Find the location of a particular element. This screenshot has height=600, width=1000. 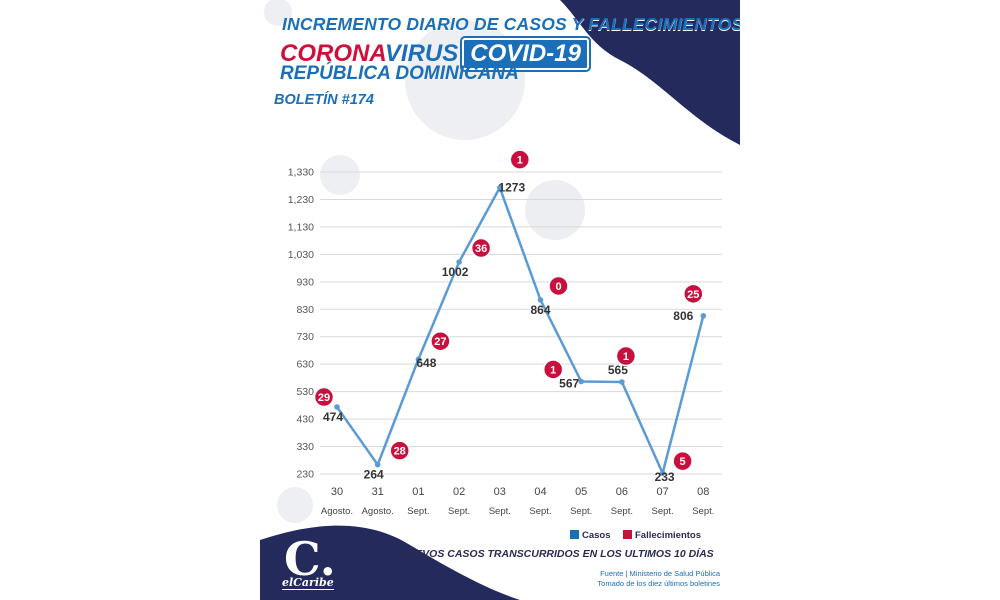

navy-corner-top-right is located at coordinates (650, 72).